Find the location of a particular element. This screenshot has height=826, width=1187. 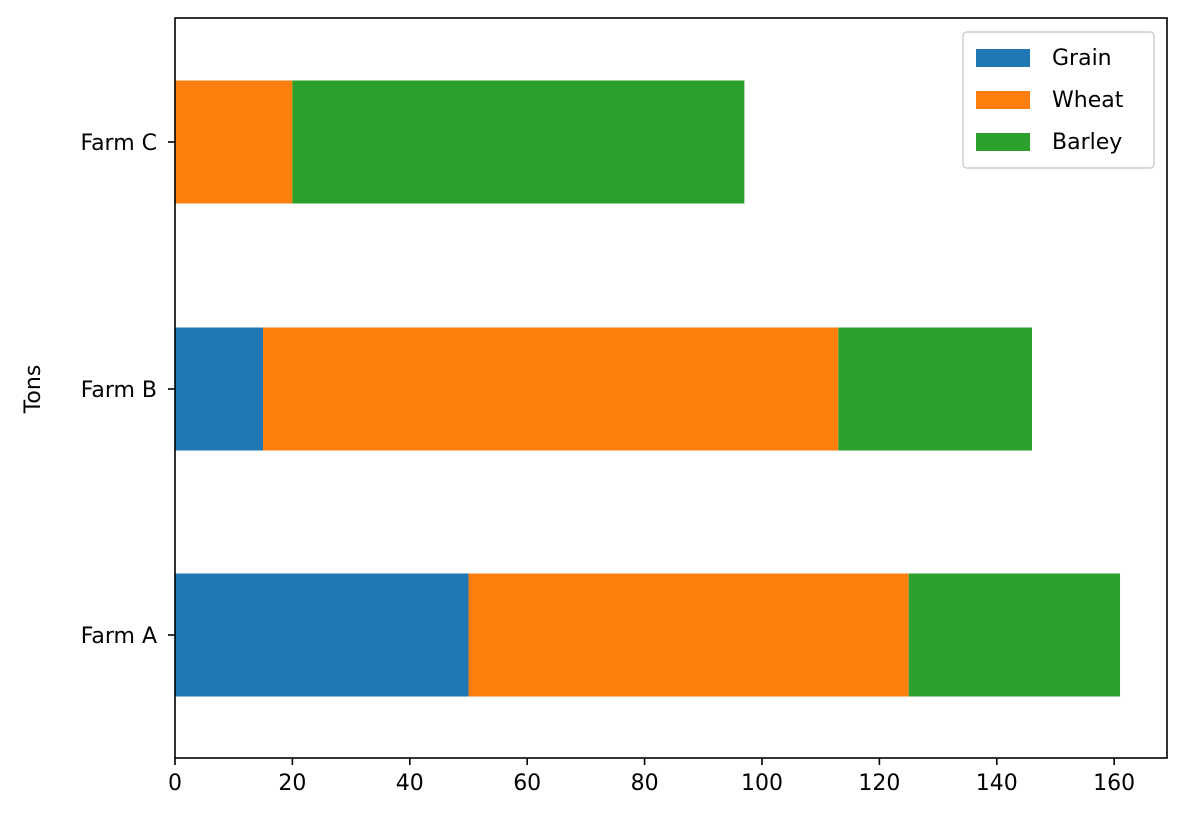

bar-barley-farm-a is located at coordinates (1014, 635).